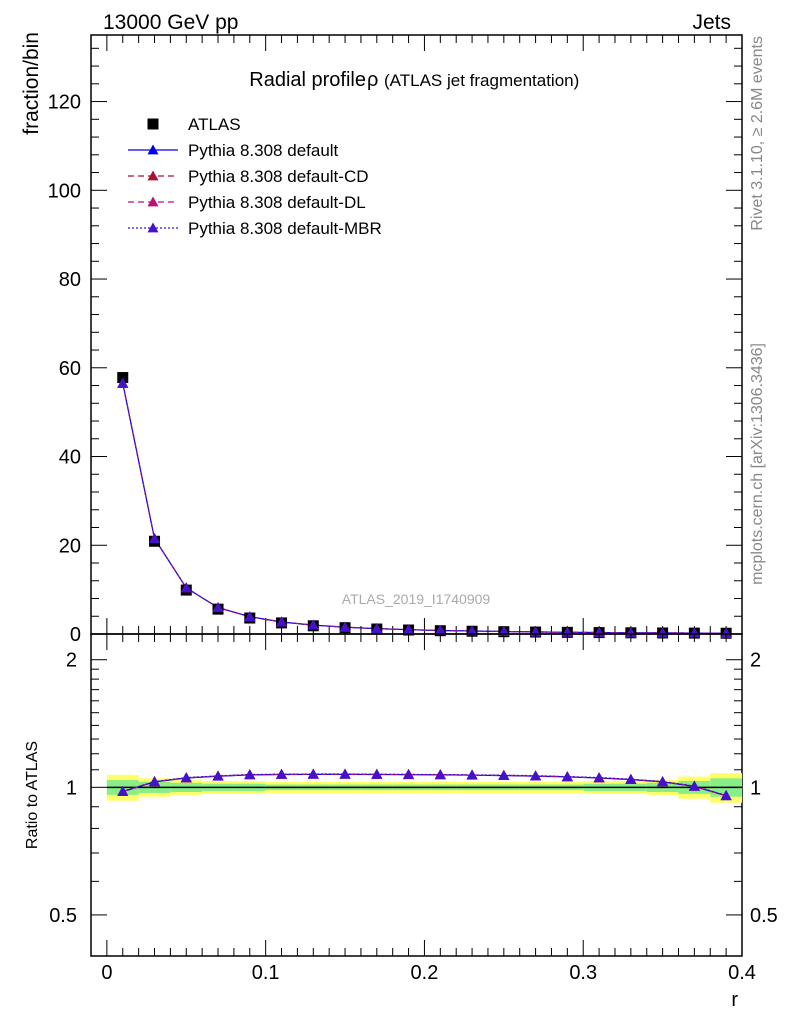 The width and height of the screenshot is (786, 1029). I want to click on watermark: ATLAS_2019_I1740909, so click(416, 599).